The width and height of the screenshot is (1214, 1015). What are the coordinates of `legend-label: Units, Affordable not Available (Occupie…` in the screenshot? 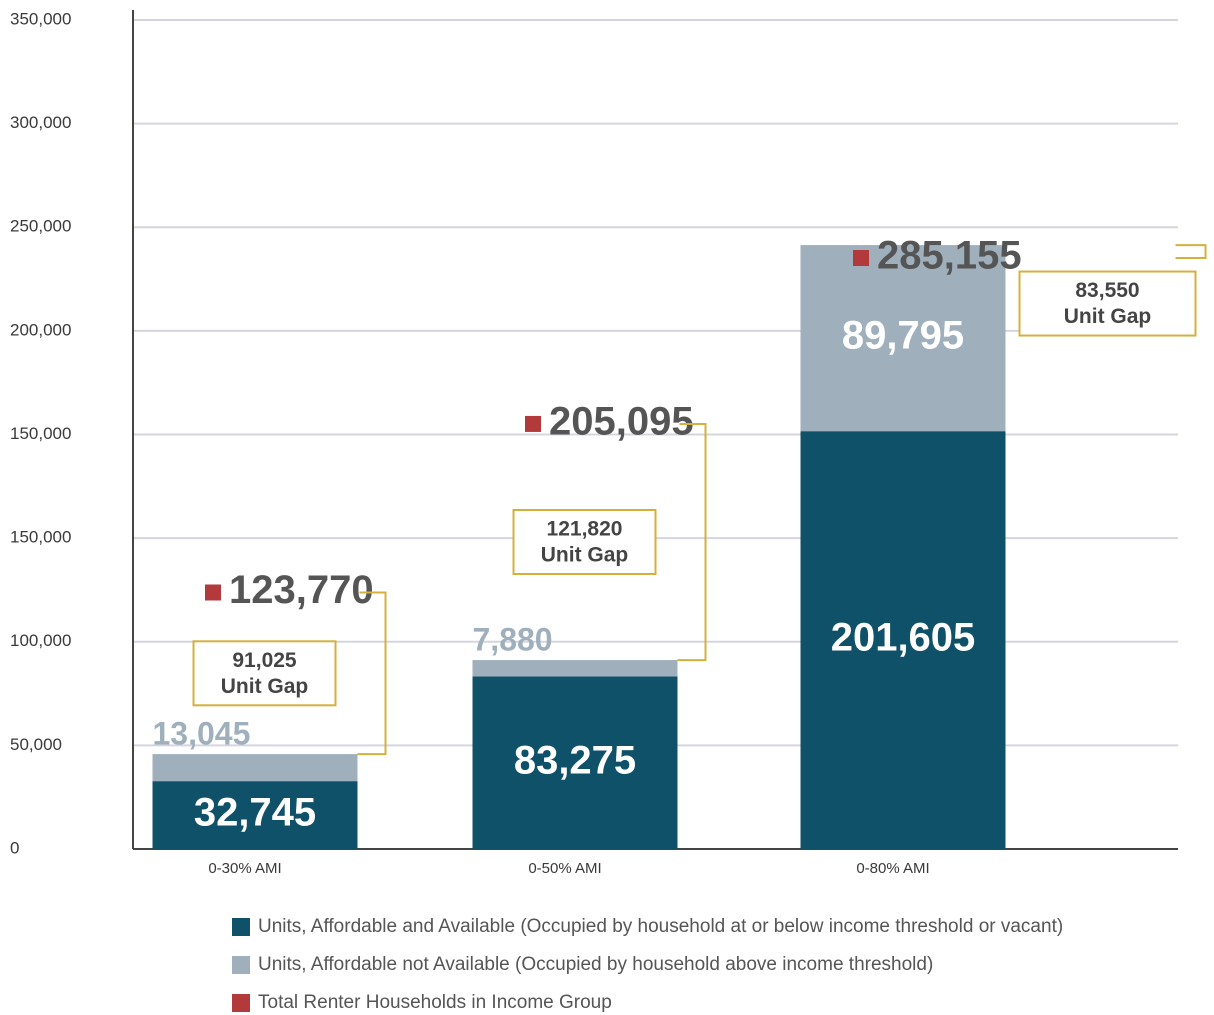 It's located at (595, 964).